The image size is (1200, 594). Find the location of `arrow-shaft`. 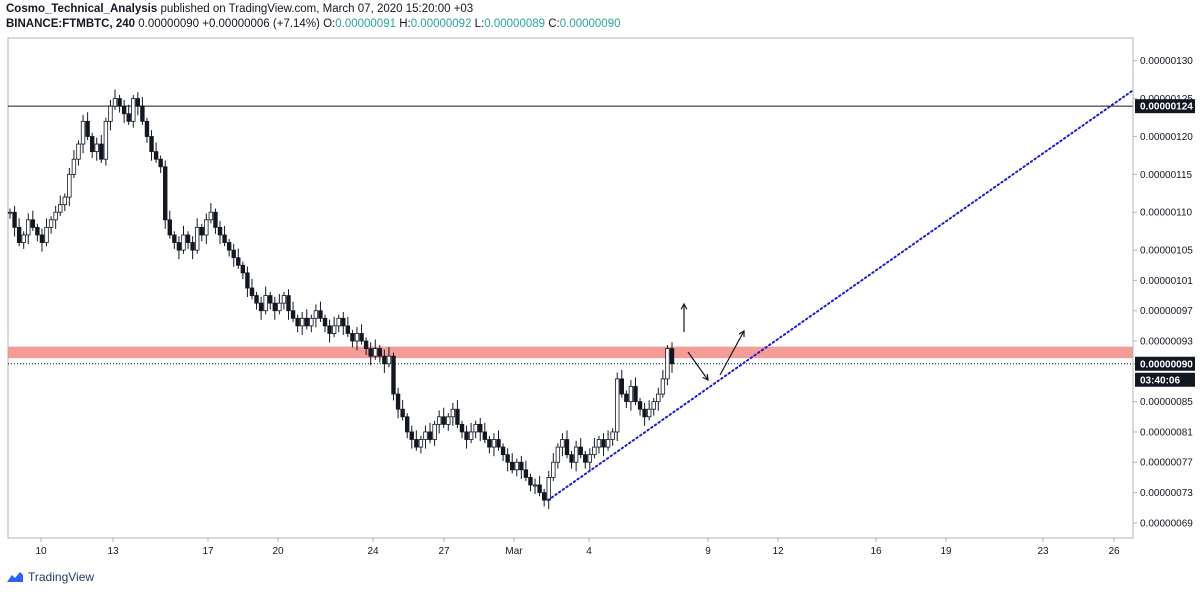

arrow-shaft is located at coordinates (698, 366).